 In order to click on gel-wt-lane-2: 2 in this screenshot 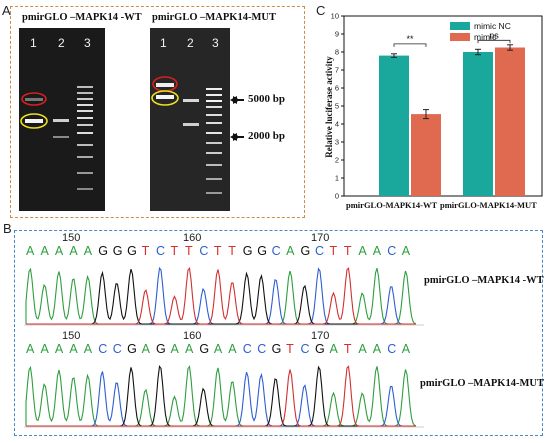, I will do `click(61, 43)`.